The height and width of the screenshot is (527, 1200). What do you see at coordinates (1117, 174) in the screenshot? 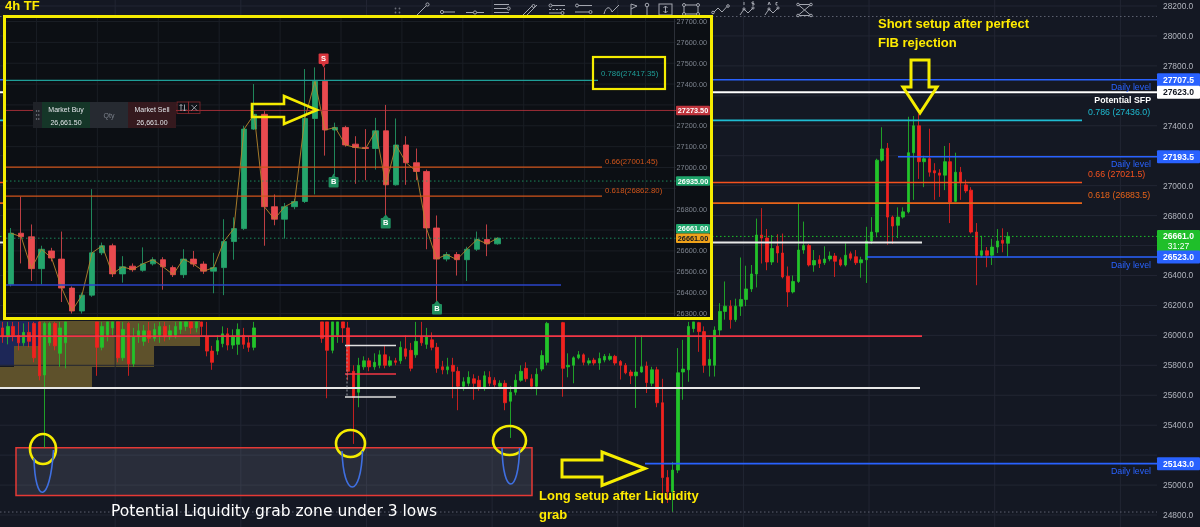
I see `ref-line-label: 0.66 (27021.5)` at bounding box center [1117, 174].